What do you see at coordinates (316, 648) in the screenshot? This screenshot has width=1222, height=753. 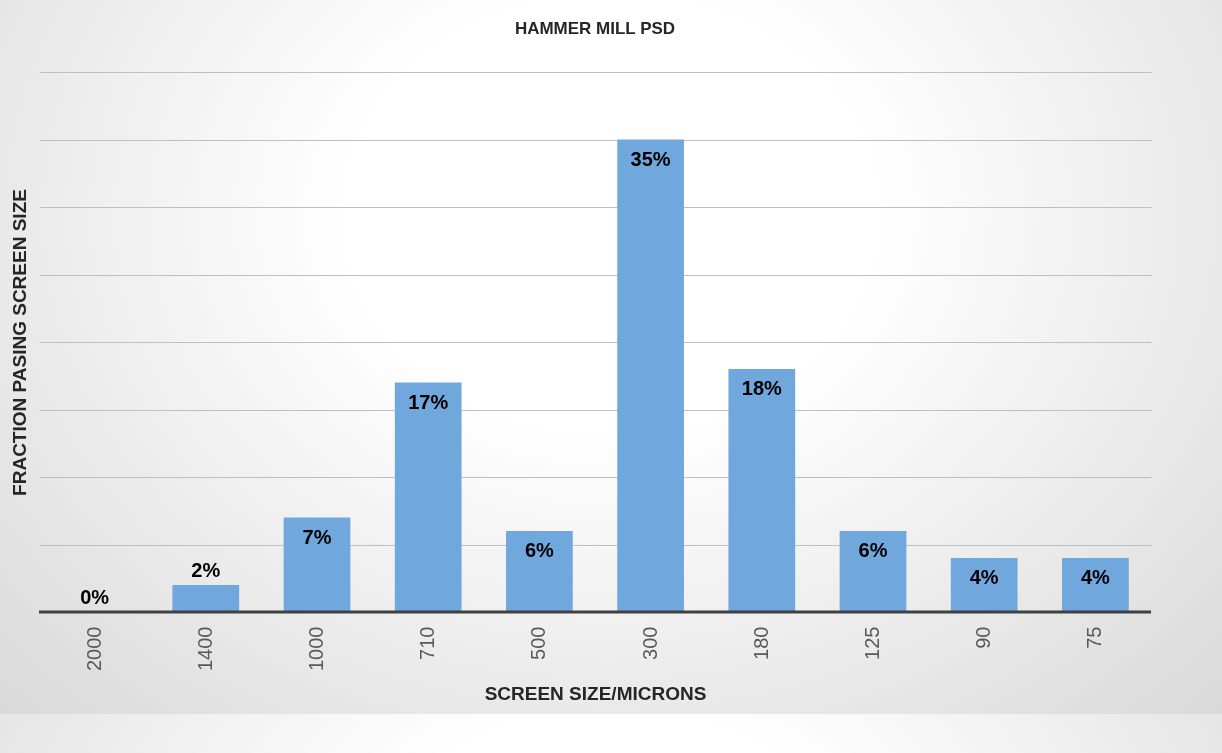 I see `x-tick-label: 1000` at bounding box center [316, 648].